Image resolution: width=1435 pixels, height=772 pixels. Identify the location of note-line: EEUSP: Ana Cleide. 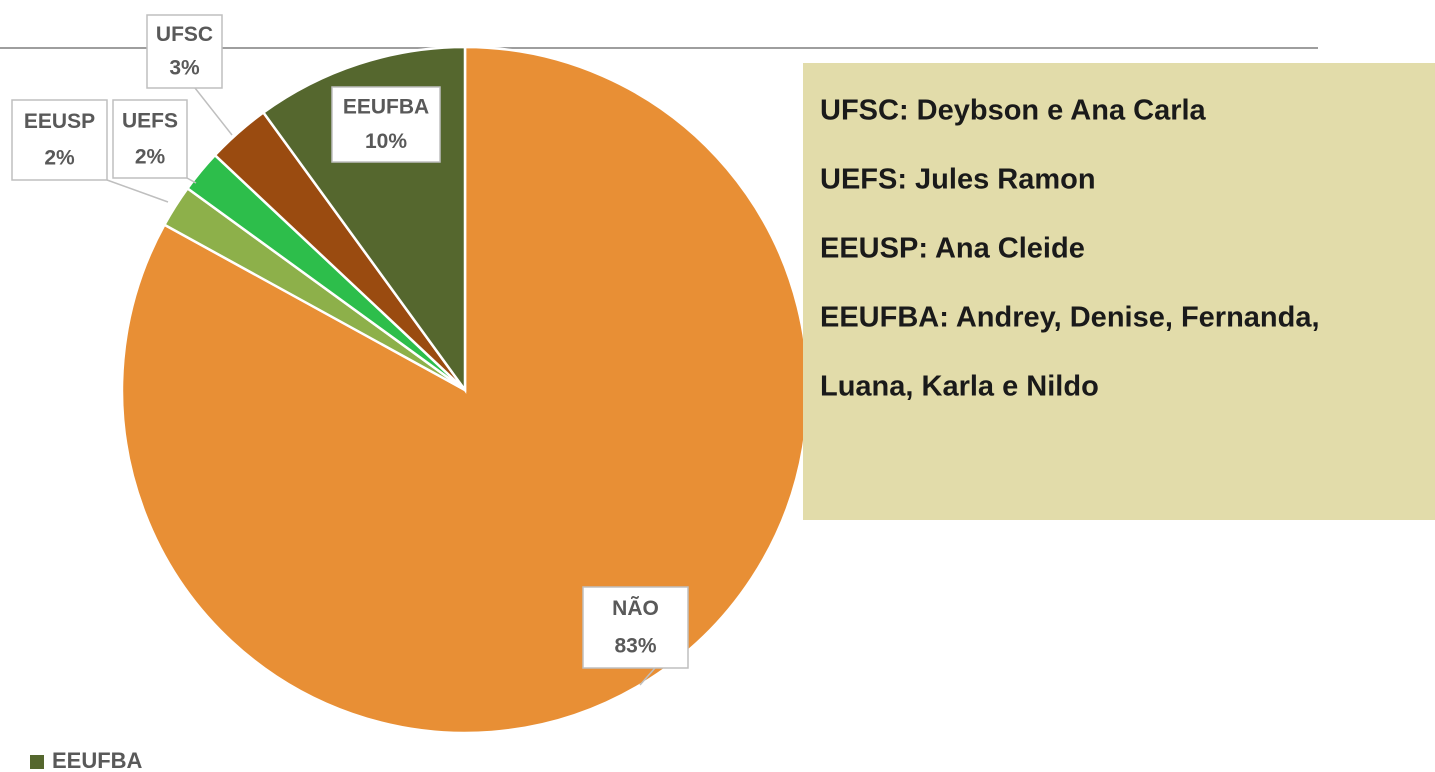
(952, 249).